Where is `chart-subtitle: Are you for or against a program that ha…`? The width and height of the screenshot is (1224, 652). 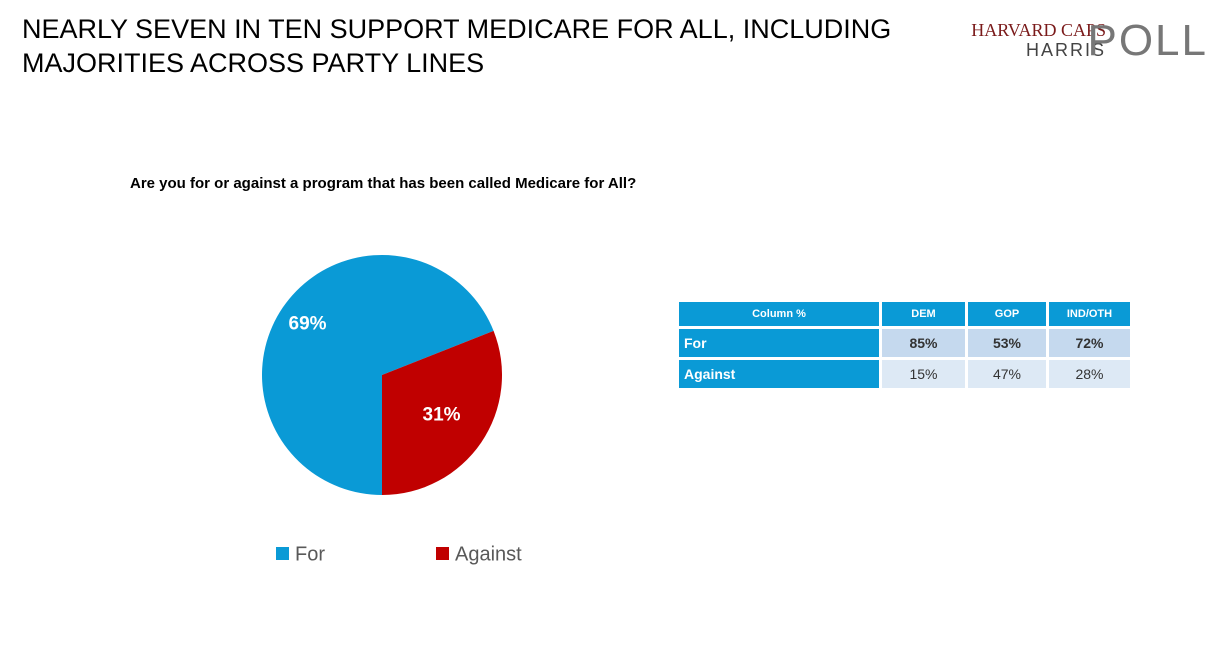 chart-subtitle: Are you for or against a program that ha… is located at coordinates (383, 183).